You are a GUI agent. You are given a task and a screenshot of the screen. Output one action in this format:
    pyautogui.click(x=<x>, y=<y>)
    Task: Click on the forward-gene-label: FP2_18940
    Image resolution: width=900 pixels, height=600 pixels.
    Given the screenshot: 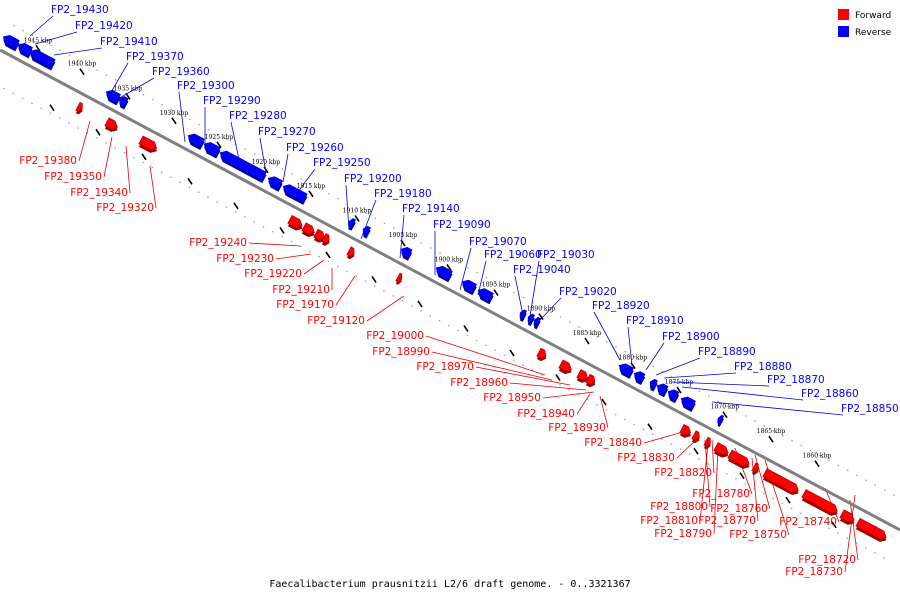 What is the action you would take?
    pyautogui.click(x=546, y=414)
    